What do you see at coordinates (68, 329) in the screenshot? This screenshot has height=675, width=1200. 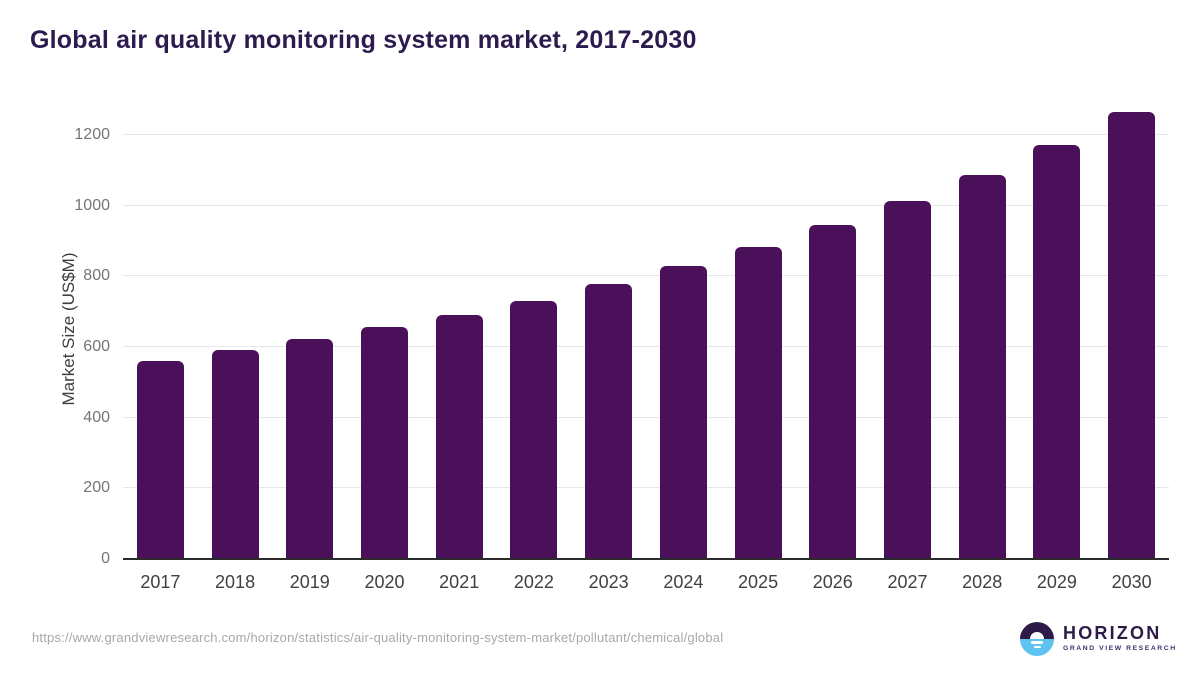 I see `y-axis-title: Market Size (US$M)` at bounding box center [68, 329].